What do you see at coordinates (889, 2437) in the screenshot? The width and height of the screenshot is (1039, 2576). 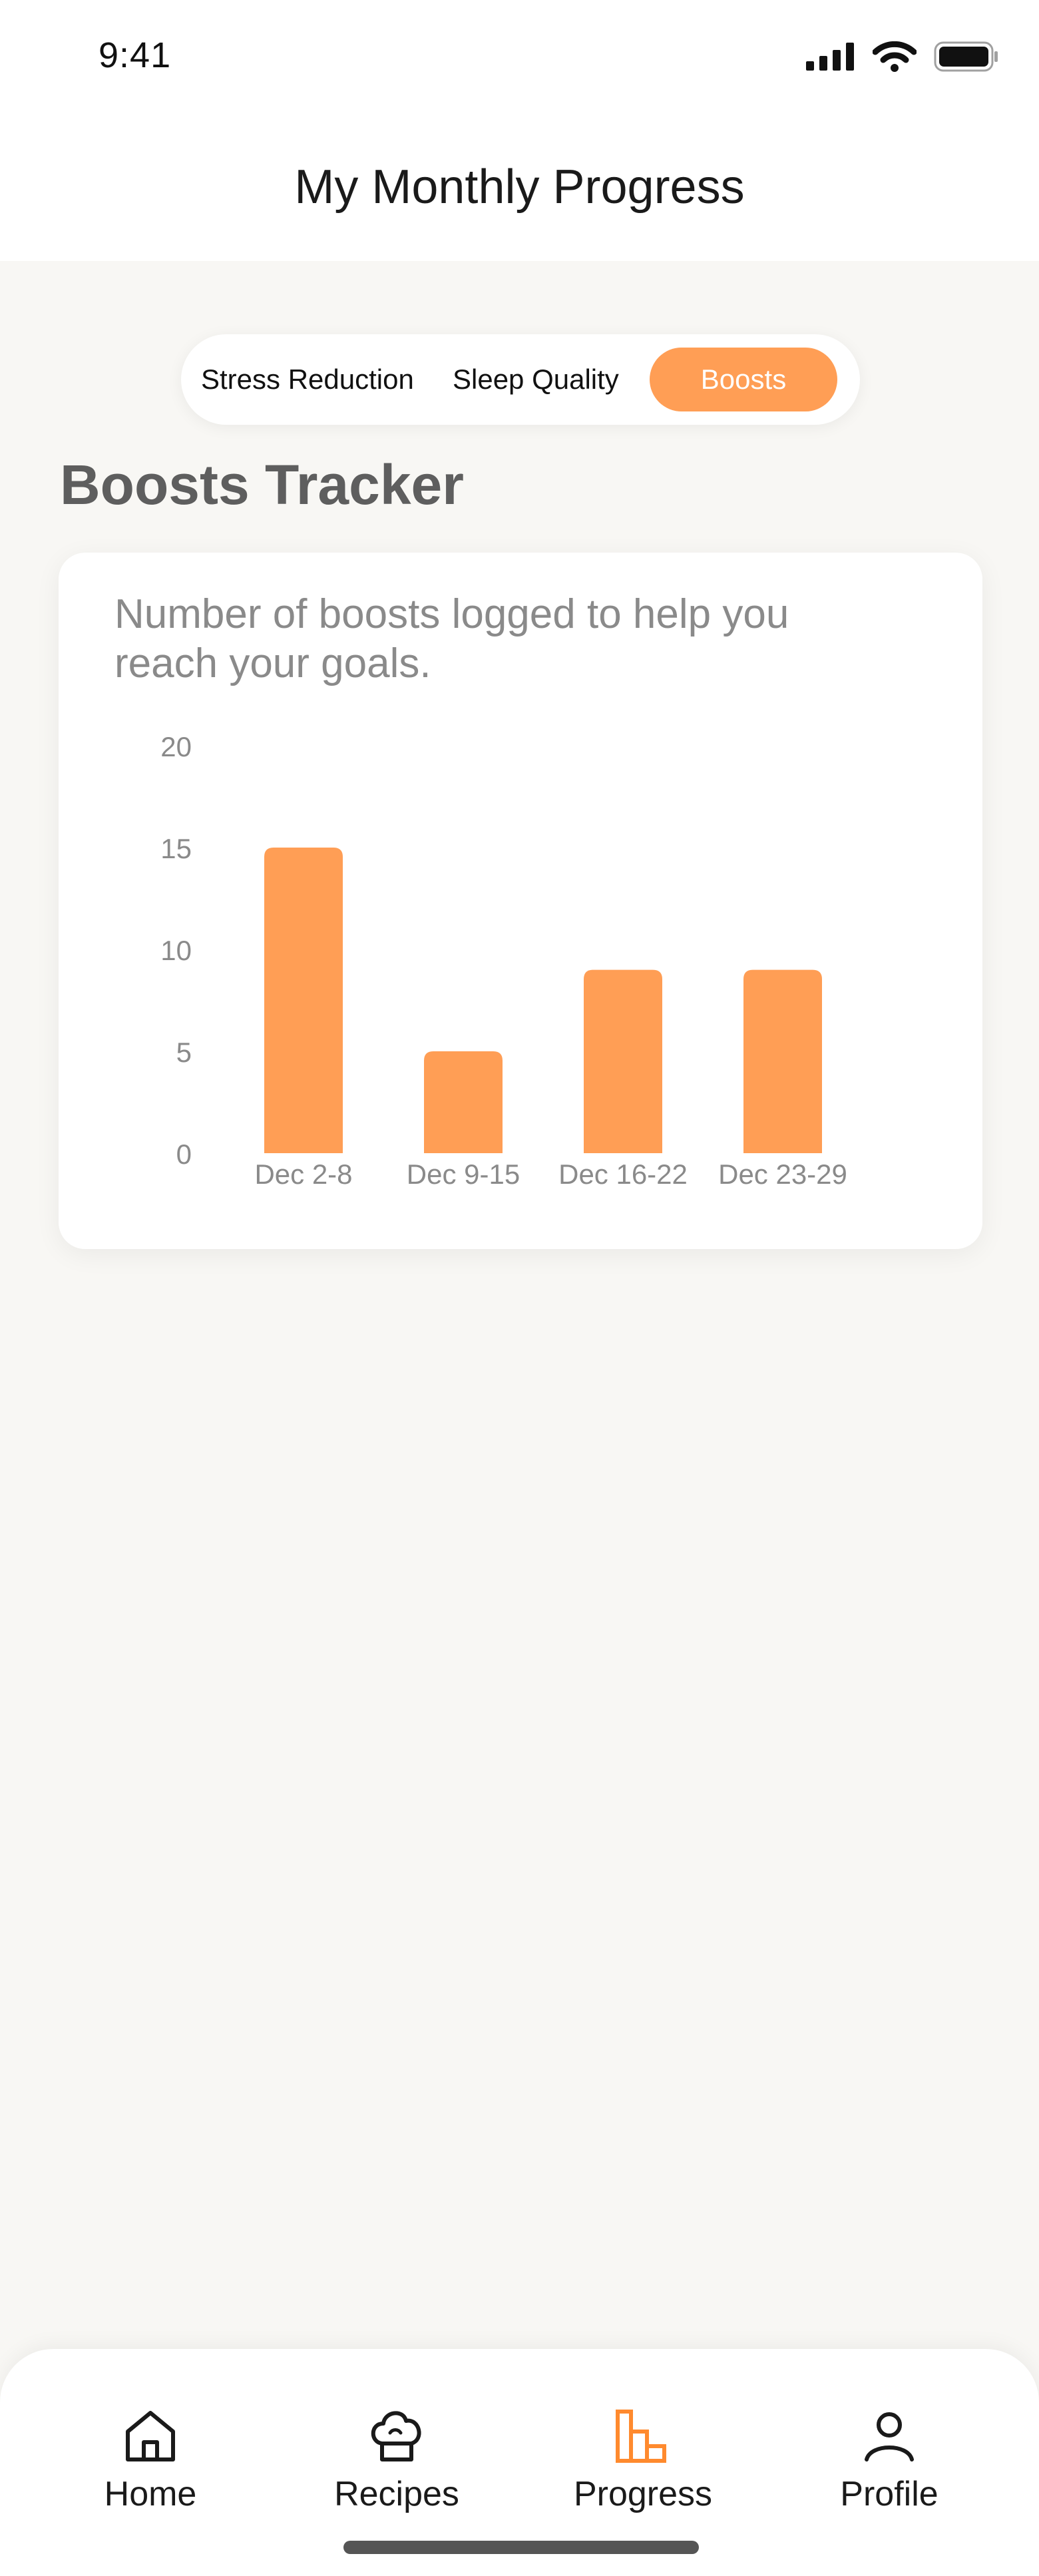 I see `person-icon` at bounding box center [889, 2437].